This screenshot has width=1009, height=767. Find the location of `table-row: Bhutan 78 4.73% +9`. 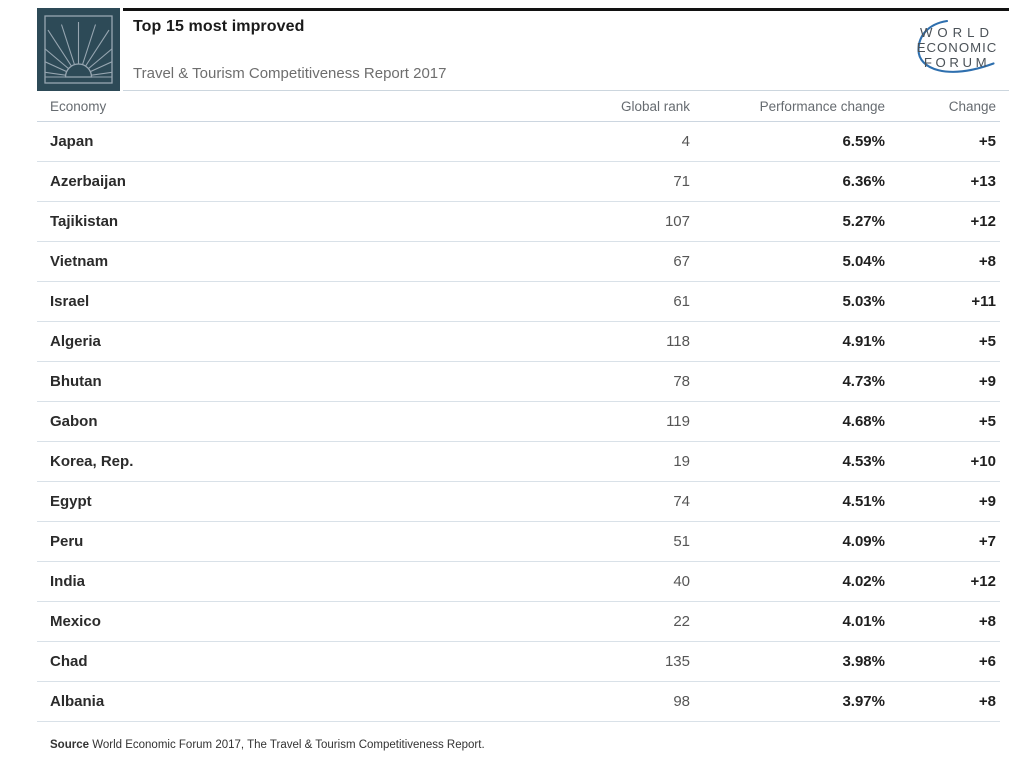

table-row: Bhutan 78 4.73% +9 is located at coordinates (518, 382).